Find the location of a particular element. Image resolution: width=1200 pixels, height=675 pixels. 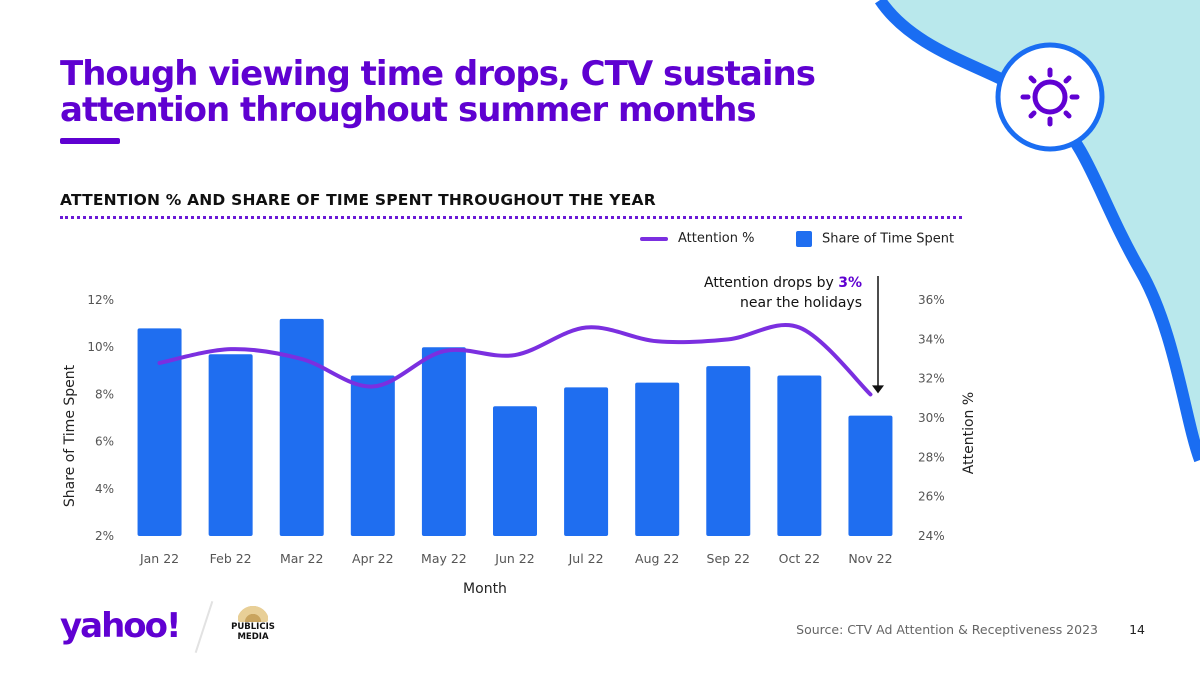

y-tick-label: 4% is located at coordinates (104, 489).